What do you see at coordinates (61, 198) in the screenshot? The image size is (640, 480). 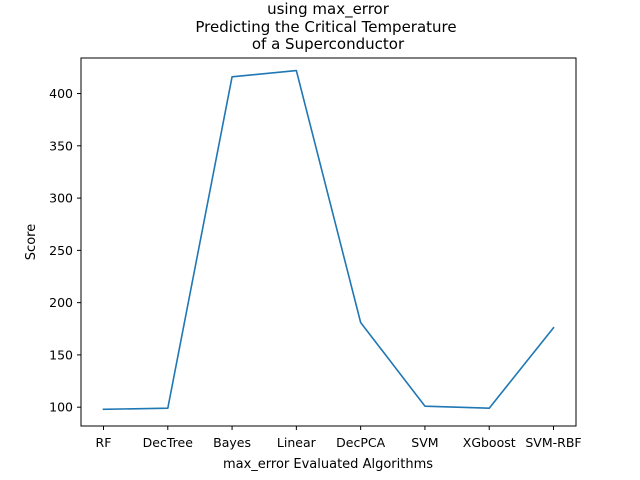 I see `y-tick-label: 300` at bounding box center [61, 198].